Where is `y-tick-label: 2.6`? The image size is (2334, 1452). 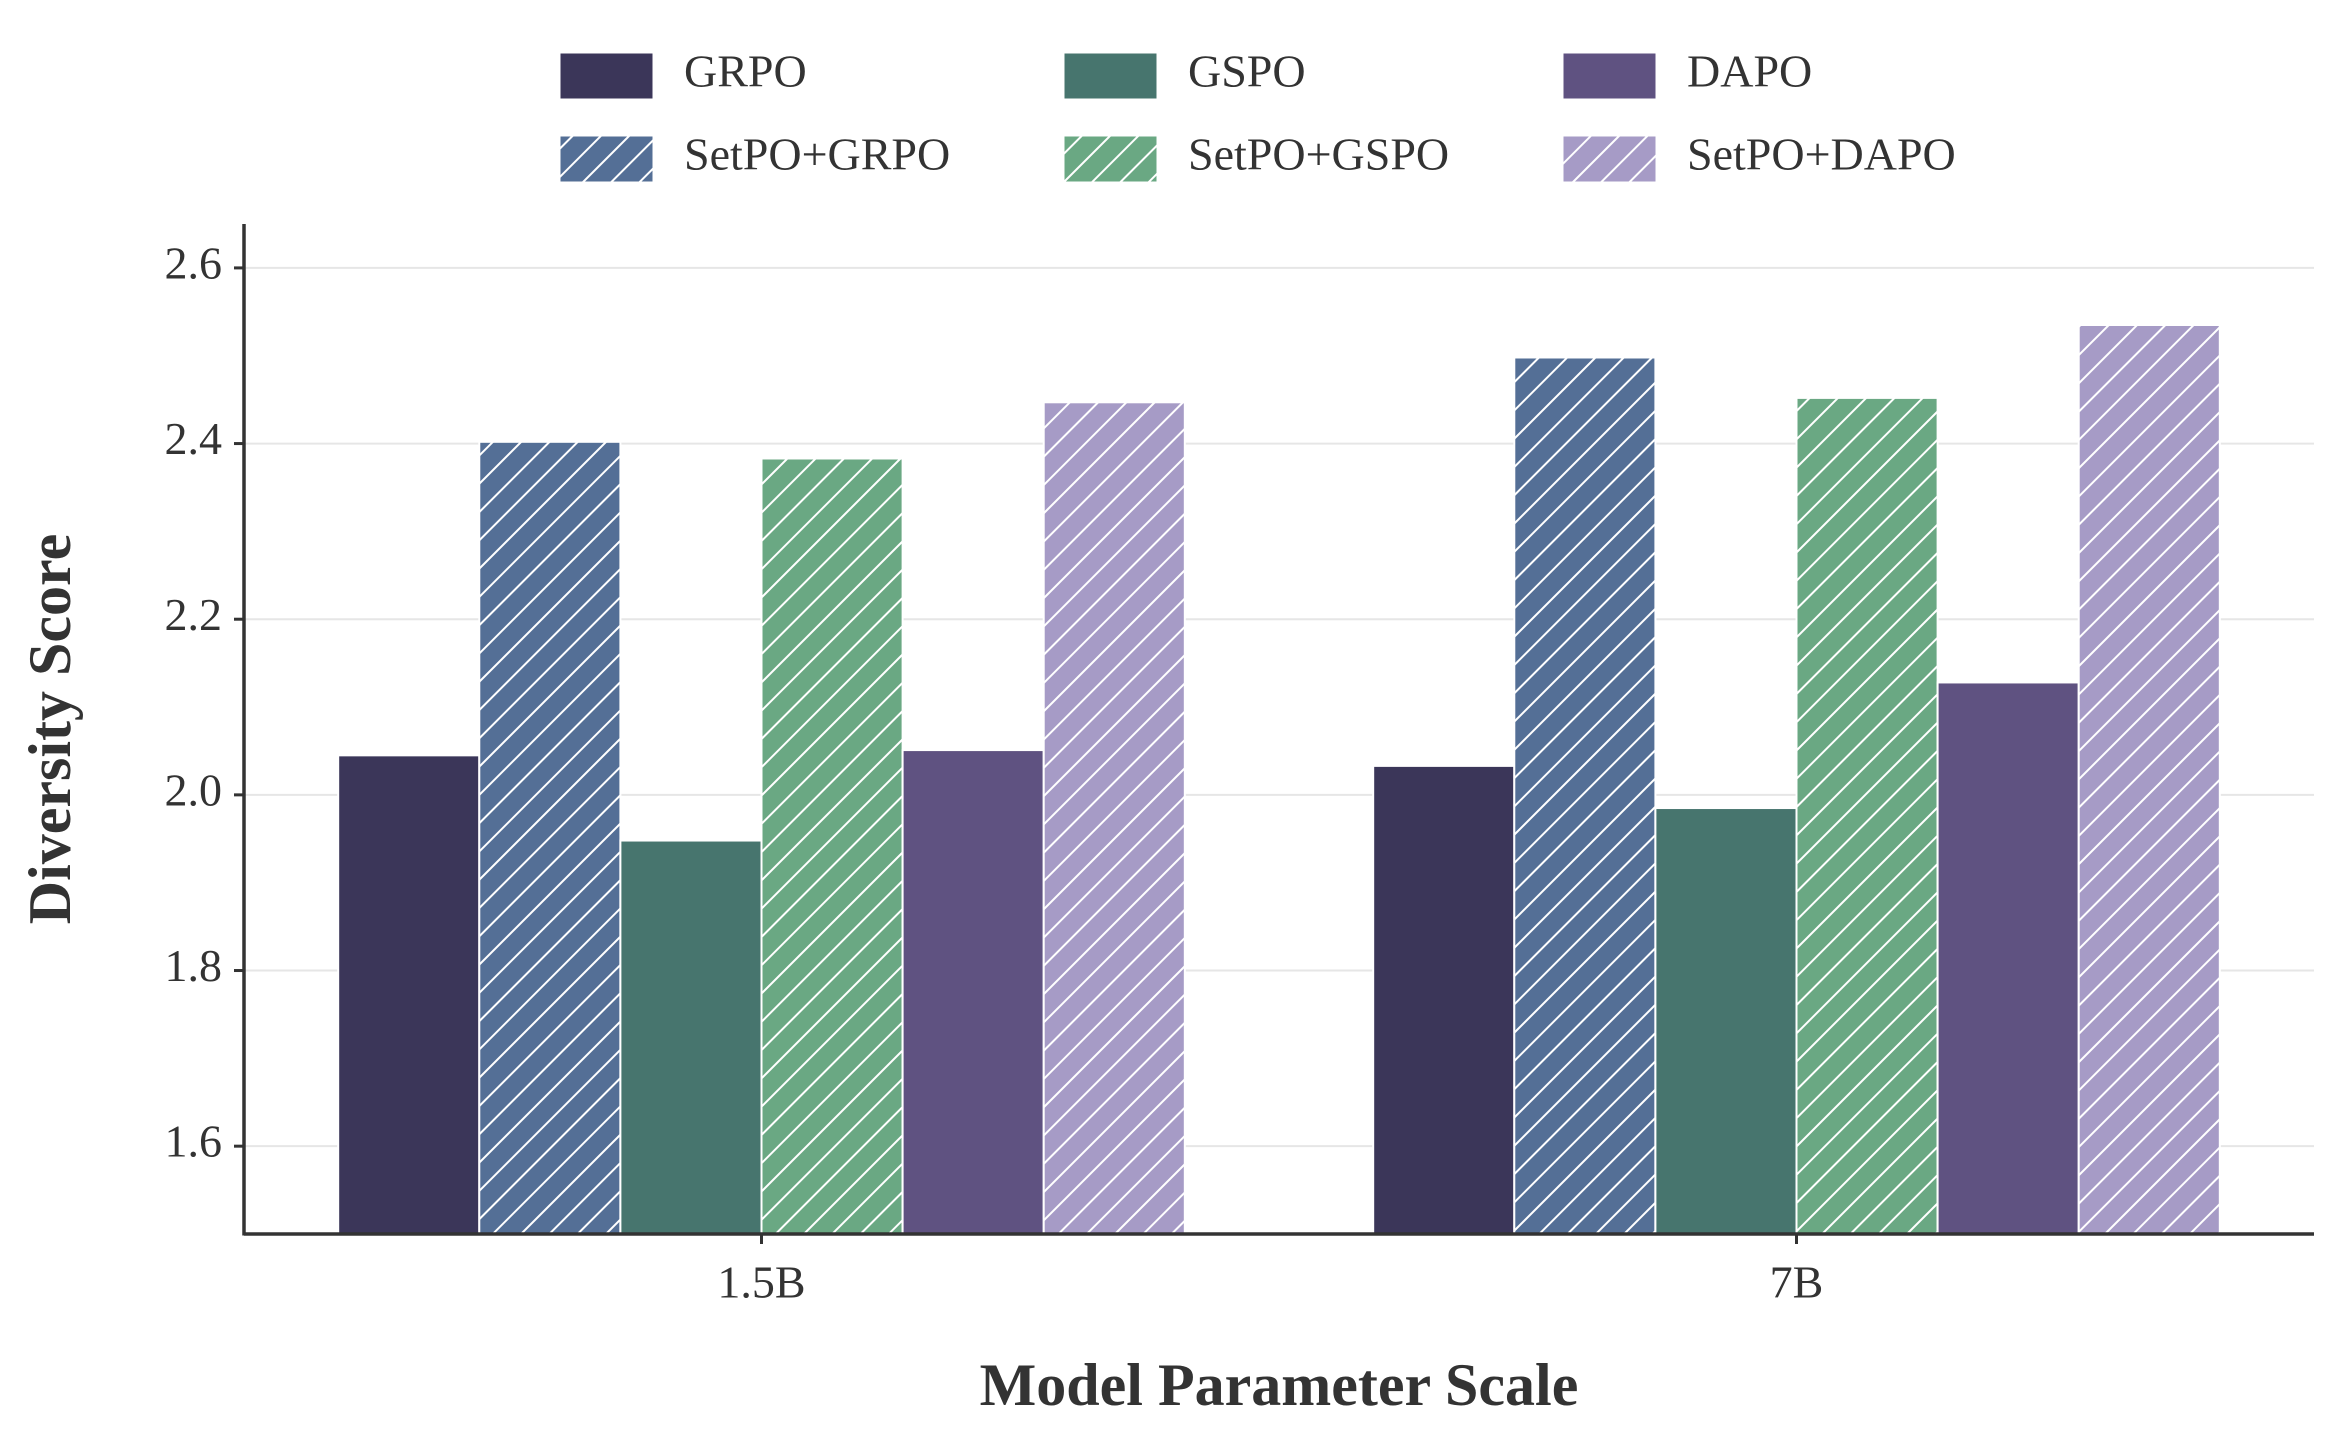
y-tick-label: 2.6 is located at coordinates (194, 262).